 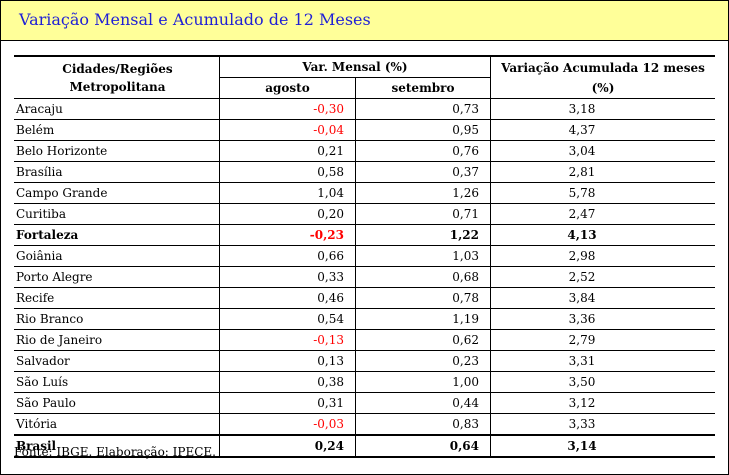 I want to click on cell-city: Vitória, so click(x=117, y=424).